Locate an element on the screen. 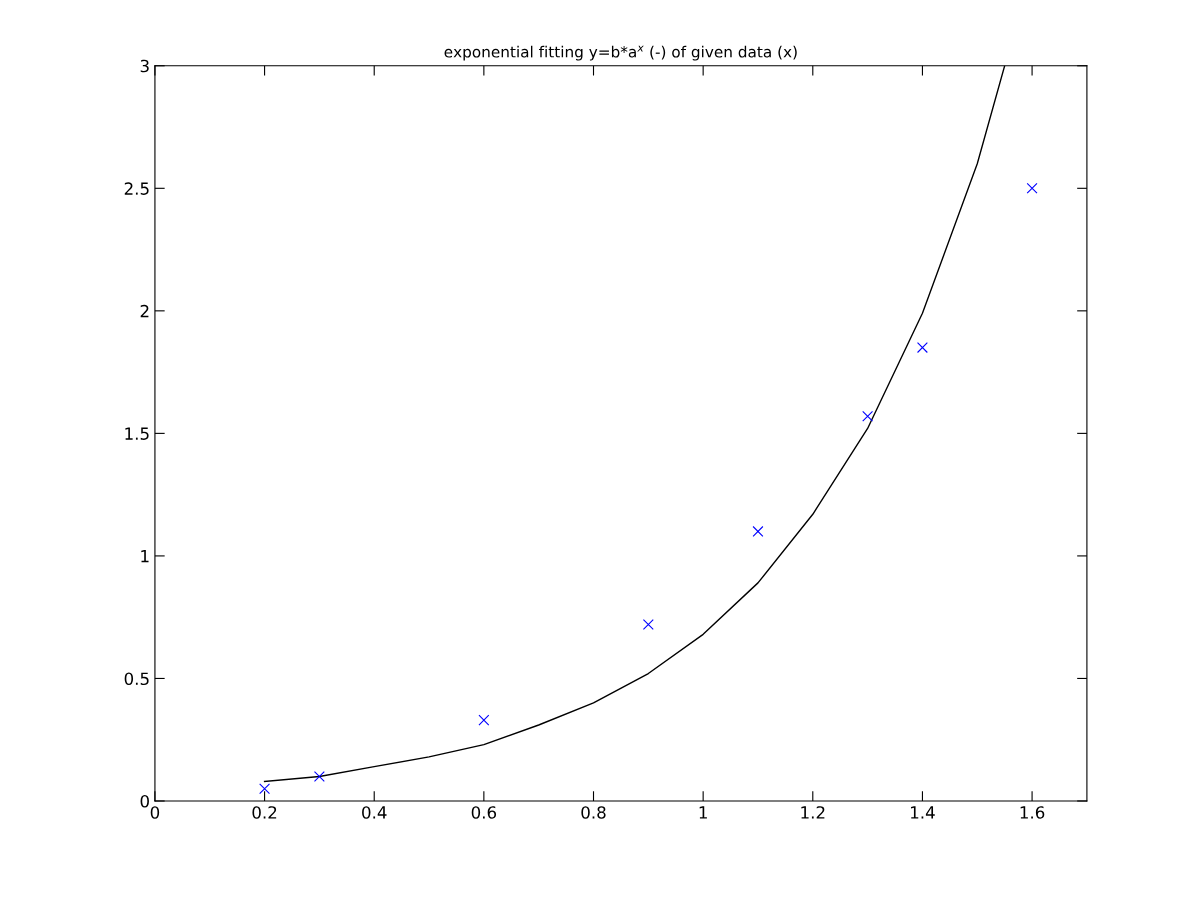 The image size is (1201, 901). x-tick-label: 1 is located at coordinates (703, 812).